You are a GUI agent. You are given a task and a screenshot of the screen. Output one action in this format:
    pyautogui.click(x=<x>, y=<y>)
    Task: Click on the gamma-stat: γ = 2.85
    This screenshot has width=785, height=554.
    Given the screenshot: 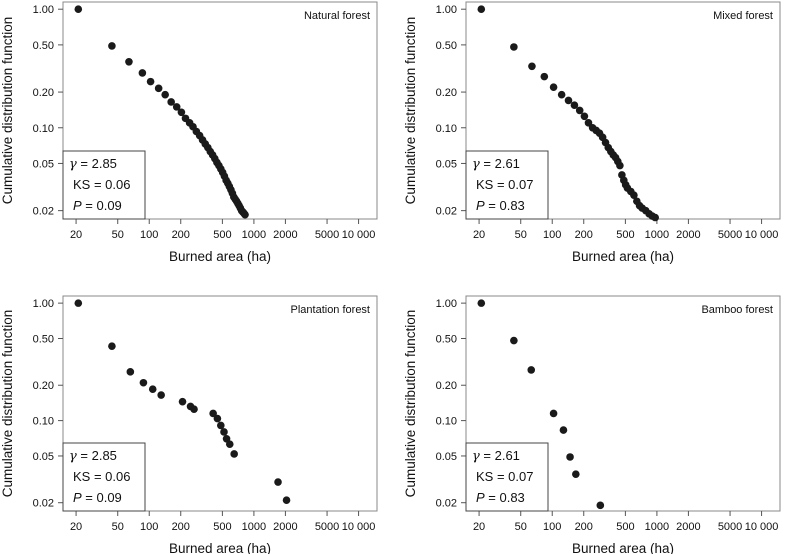 What is the action you would take?
    pyautogui.click(x=93, y=456)
    